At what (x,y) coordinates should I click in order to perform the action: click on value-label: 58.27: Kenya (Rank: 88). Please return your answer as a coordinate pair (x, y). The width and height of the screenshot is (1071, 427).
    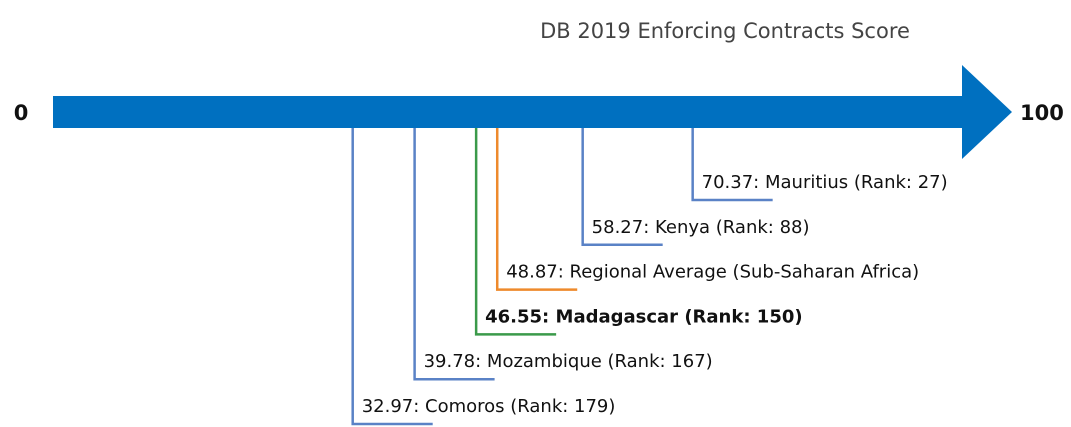
    Looking at the image, I should click on (701, 227).